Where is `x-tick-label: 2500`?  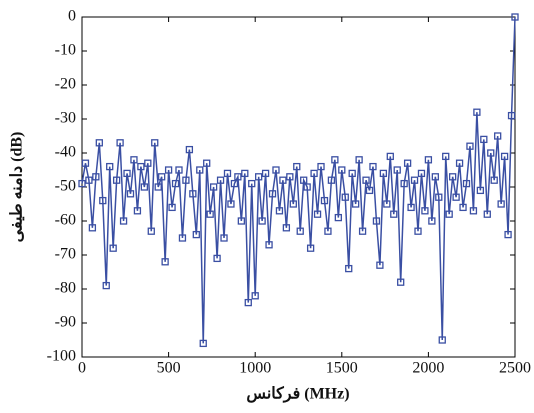 x-tick-label: 2500 is located at coordinates (515, 368).